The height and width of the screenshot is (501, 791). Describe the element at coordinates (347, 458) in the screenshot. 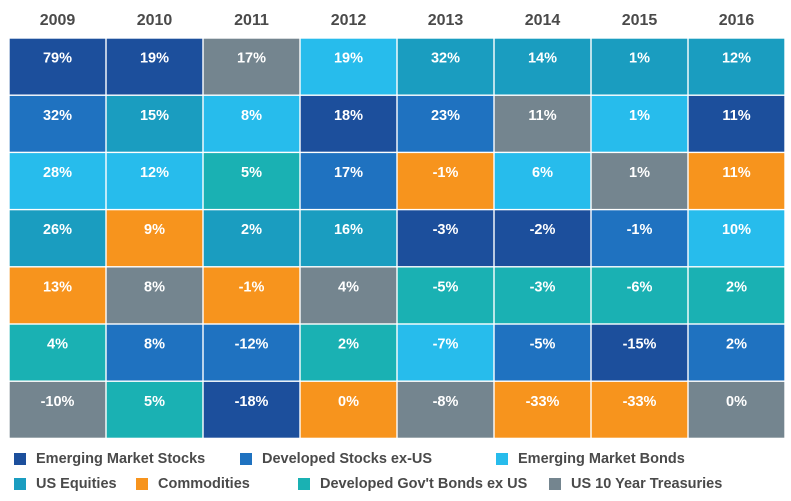

I see `legend-label: Developed Stocks ex-US` at that location.